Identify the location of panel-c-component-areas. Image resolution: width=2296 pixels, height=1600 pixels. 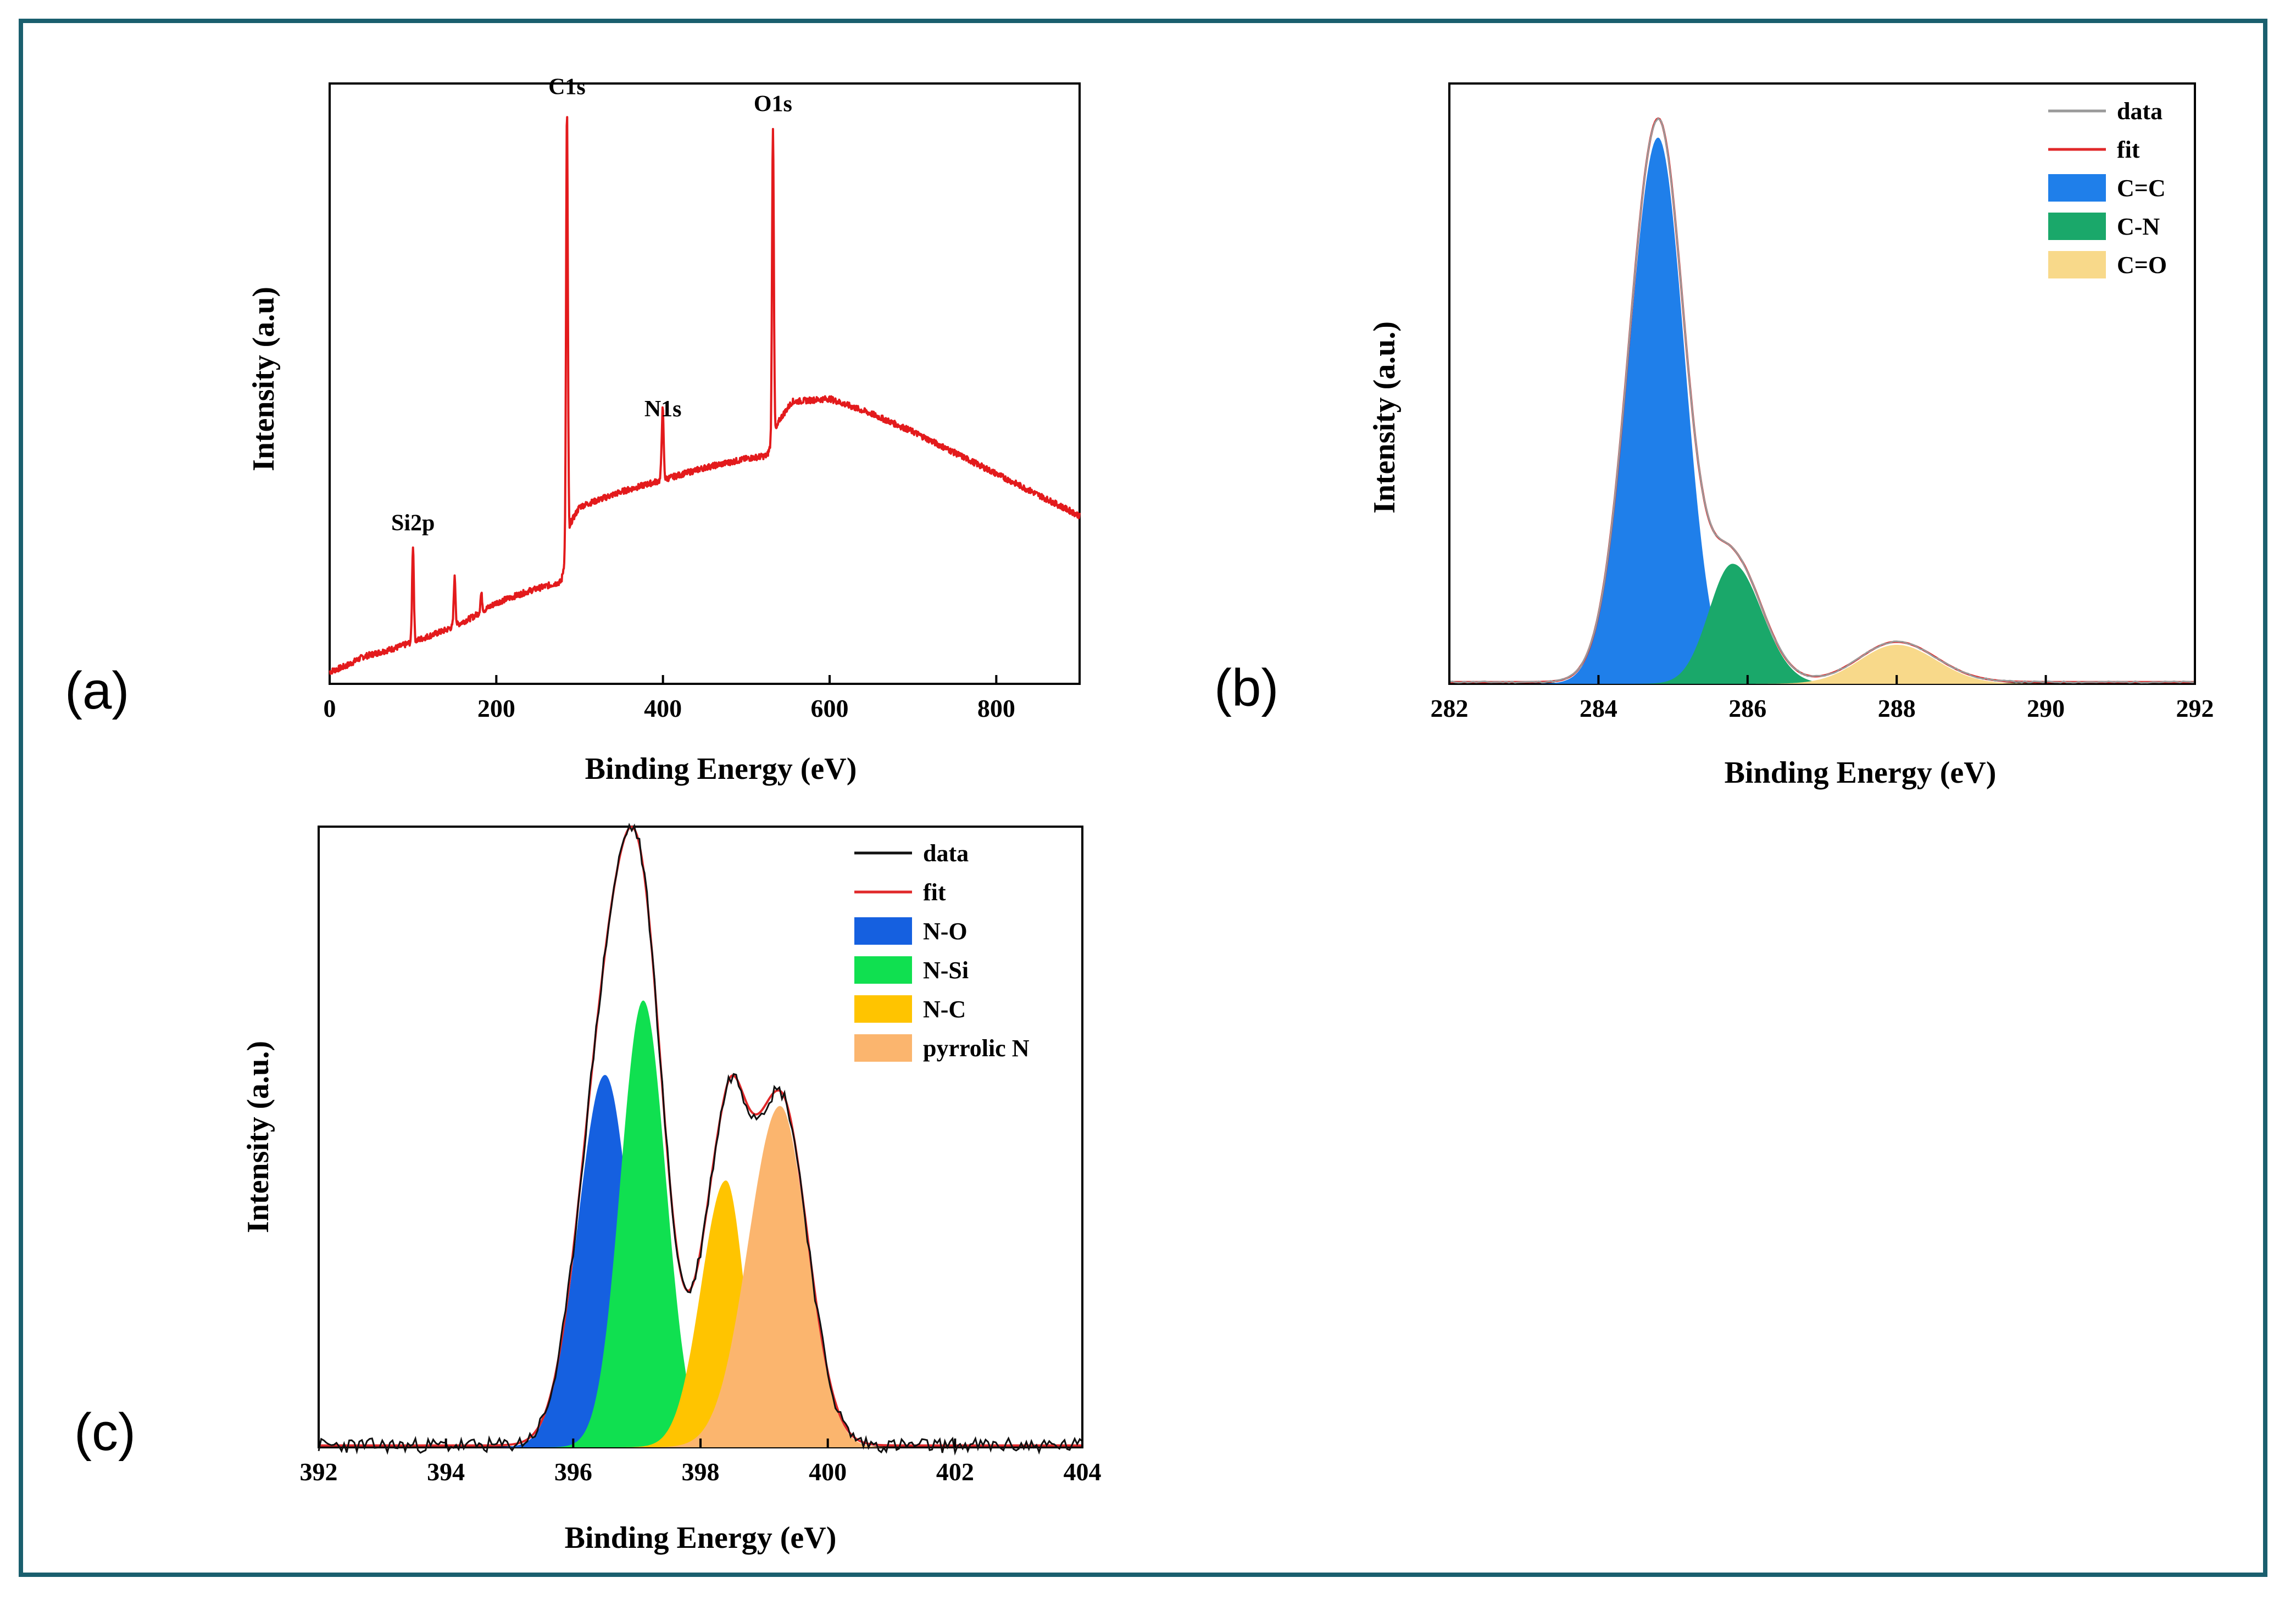
(700, 1223).